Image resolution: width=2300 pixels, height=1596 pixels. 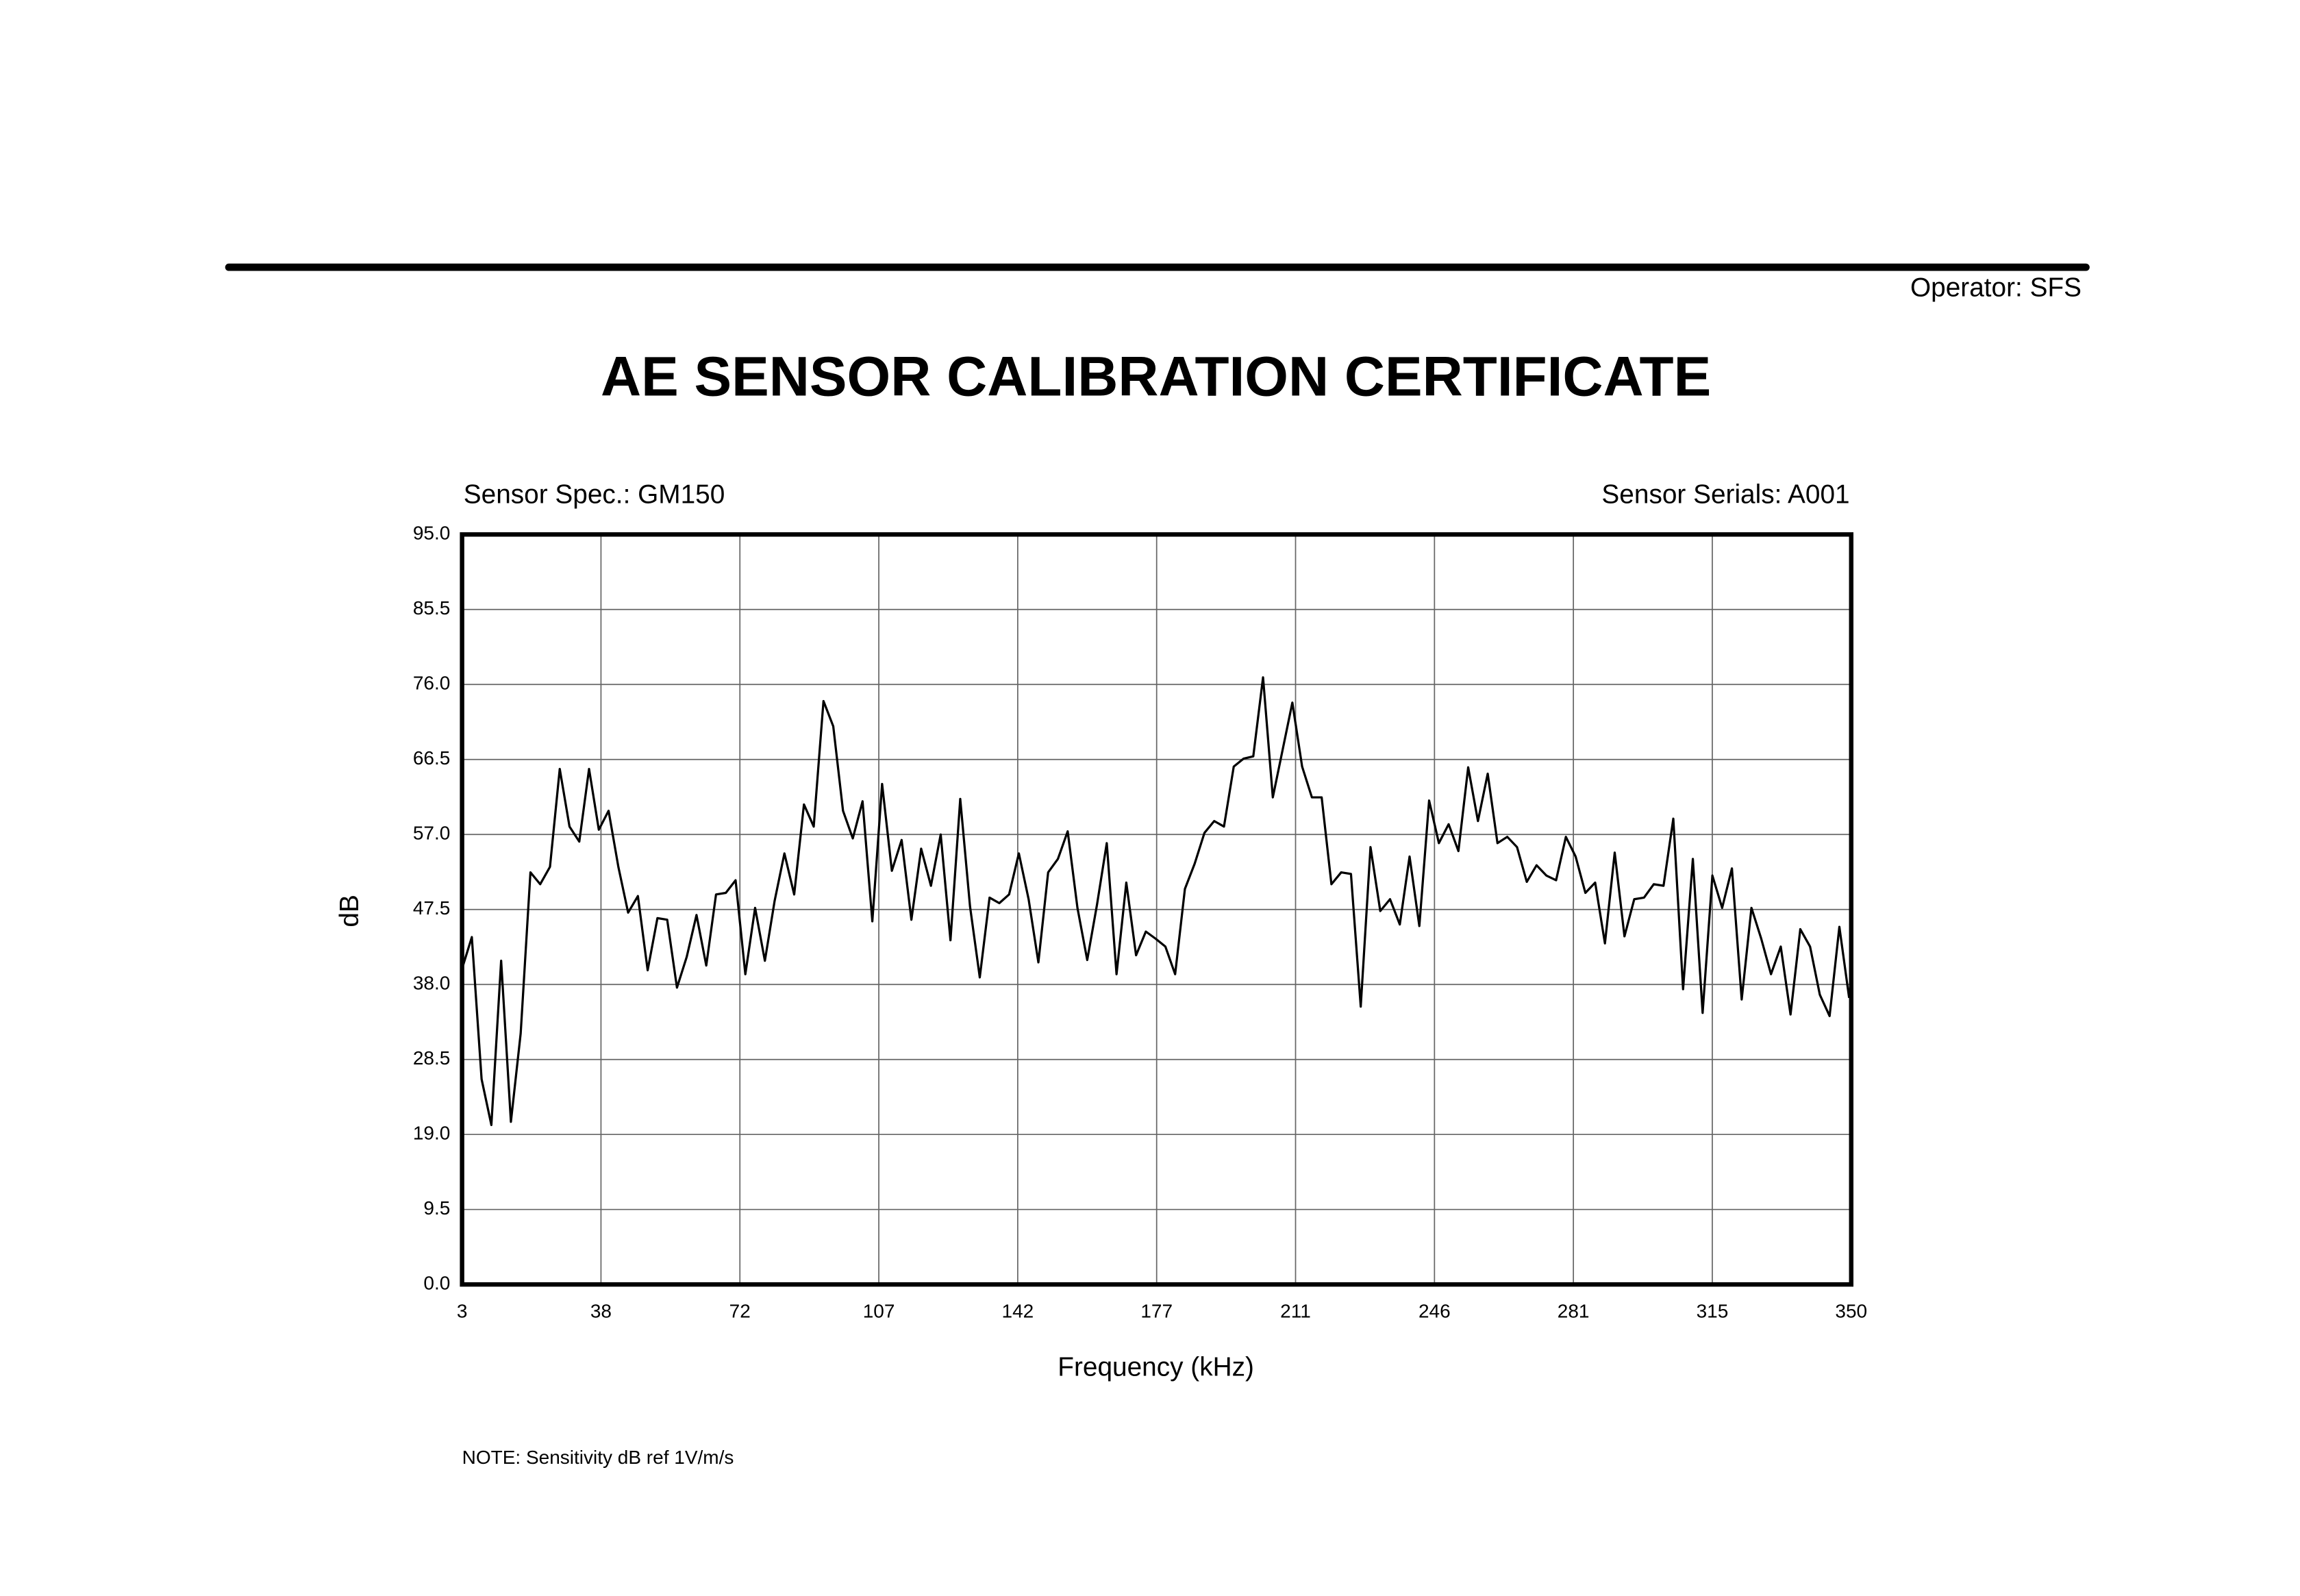 What do you see at coordinates (594, 494) in the screenshot?
I see `sensor-spec: Sensor Spec.: GM150` at bounding box center [594, 494].